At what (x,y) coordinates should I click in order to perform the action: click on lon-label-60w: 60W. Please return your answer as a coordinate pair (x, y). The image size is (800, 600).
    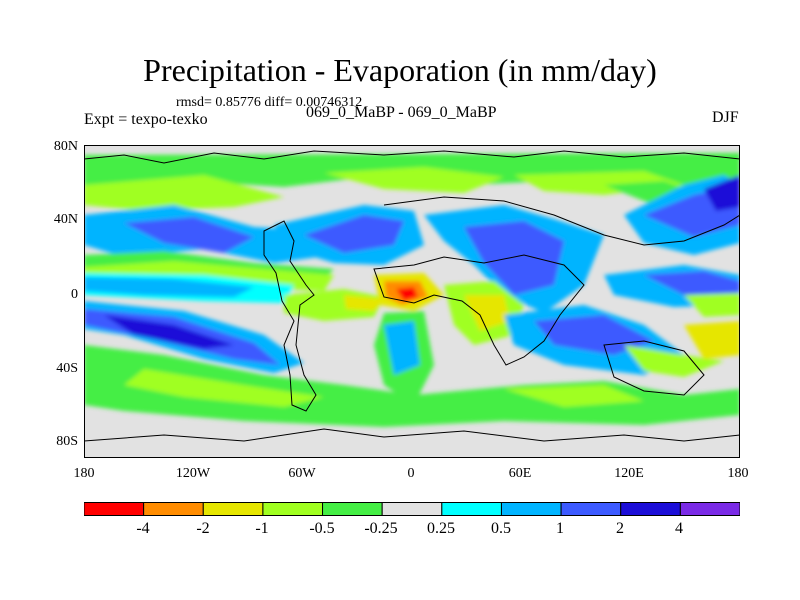
    Looking at the image, I should click on (302, 473).